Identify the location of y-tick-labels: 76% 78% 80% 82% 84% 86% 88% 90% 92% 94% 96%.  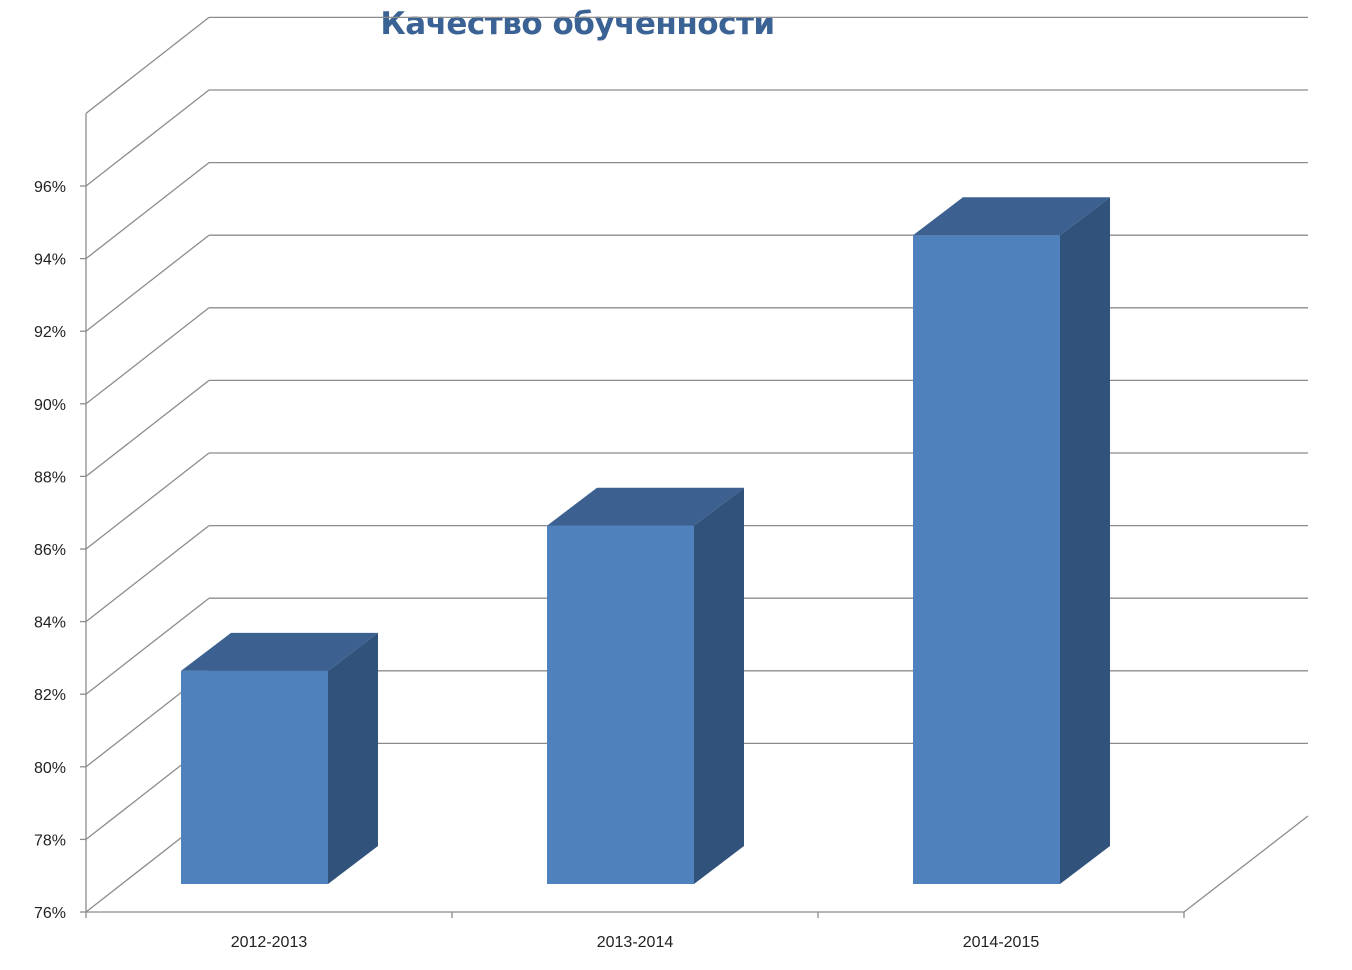
(50, 550).